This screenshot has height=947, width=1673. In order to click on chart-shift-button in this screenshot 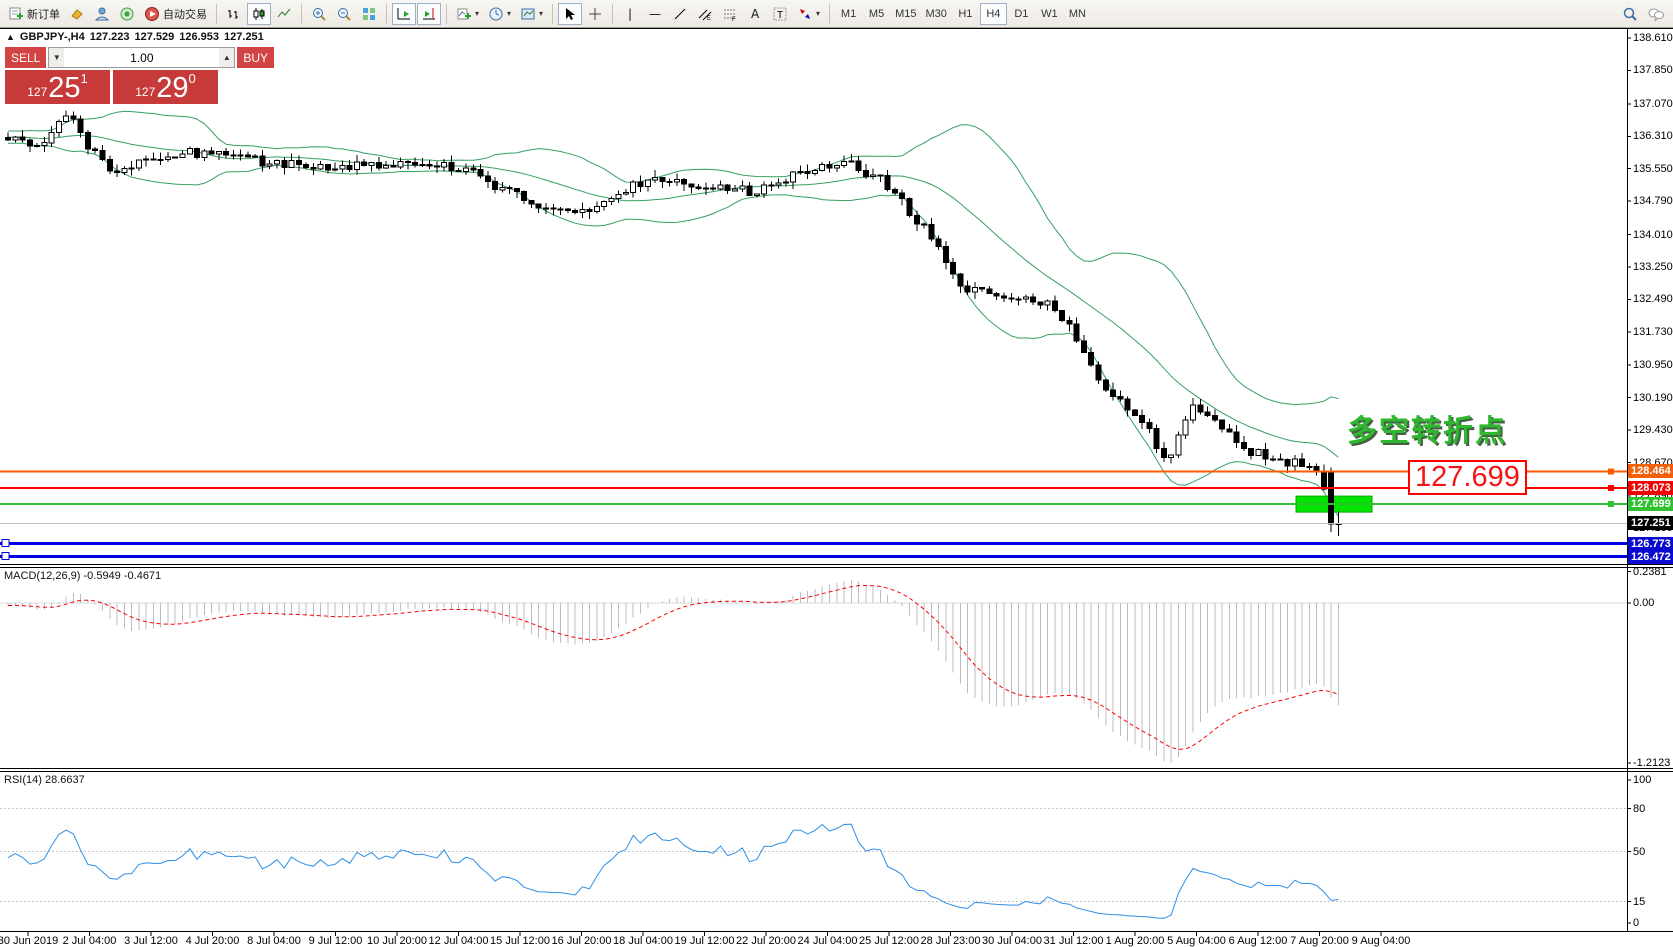, I will do `click(429, 13)`.